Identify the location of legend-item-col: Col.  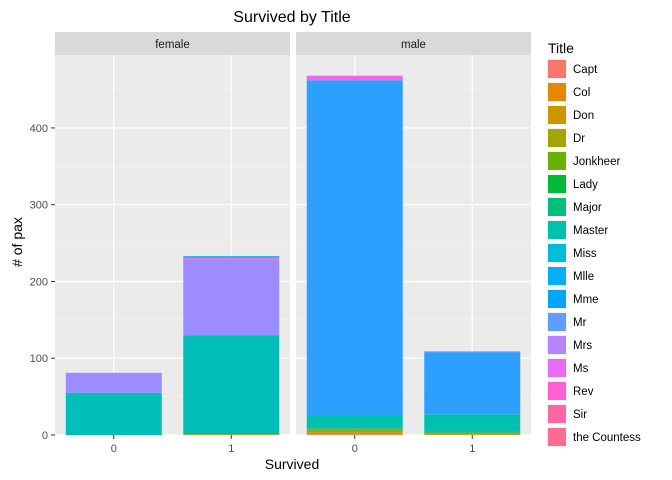
(568, 92).